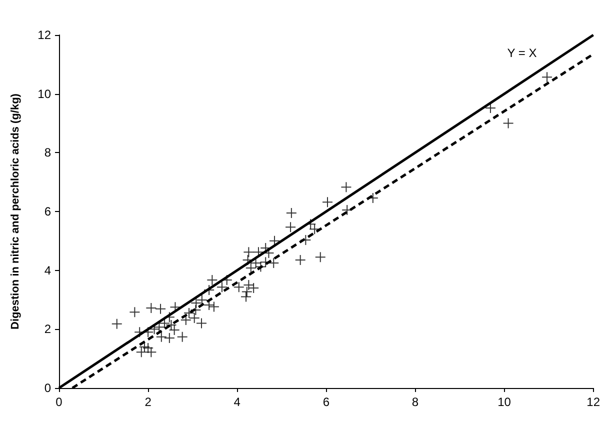 Image resolution: width=603 pixels, height=427 pixels. Describe the element at coordinates (45, 35) in the screenshot. I see `y-tick-label: 12` at that location.